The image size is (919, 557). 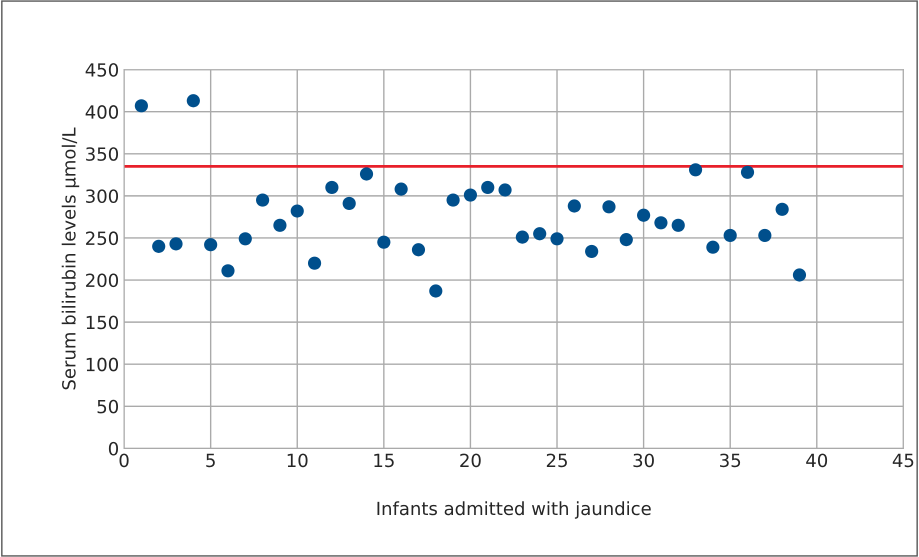 I want to click on x-tick-label: 30, so click(x=643, y=461).